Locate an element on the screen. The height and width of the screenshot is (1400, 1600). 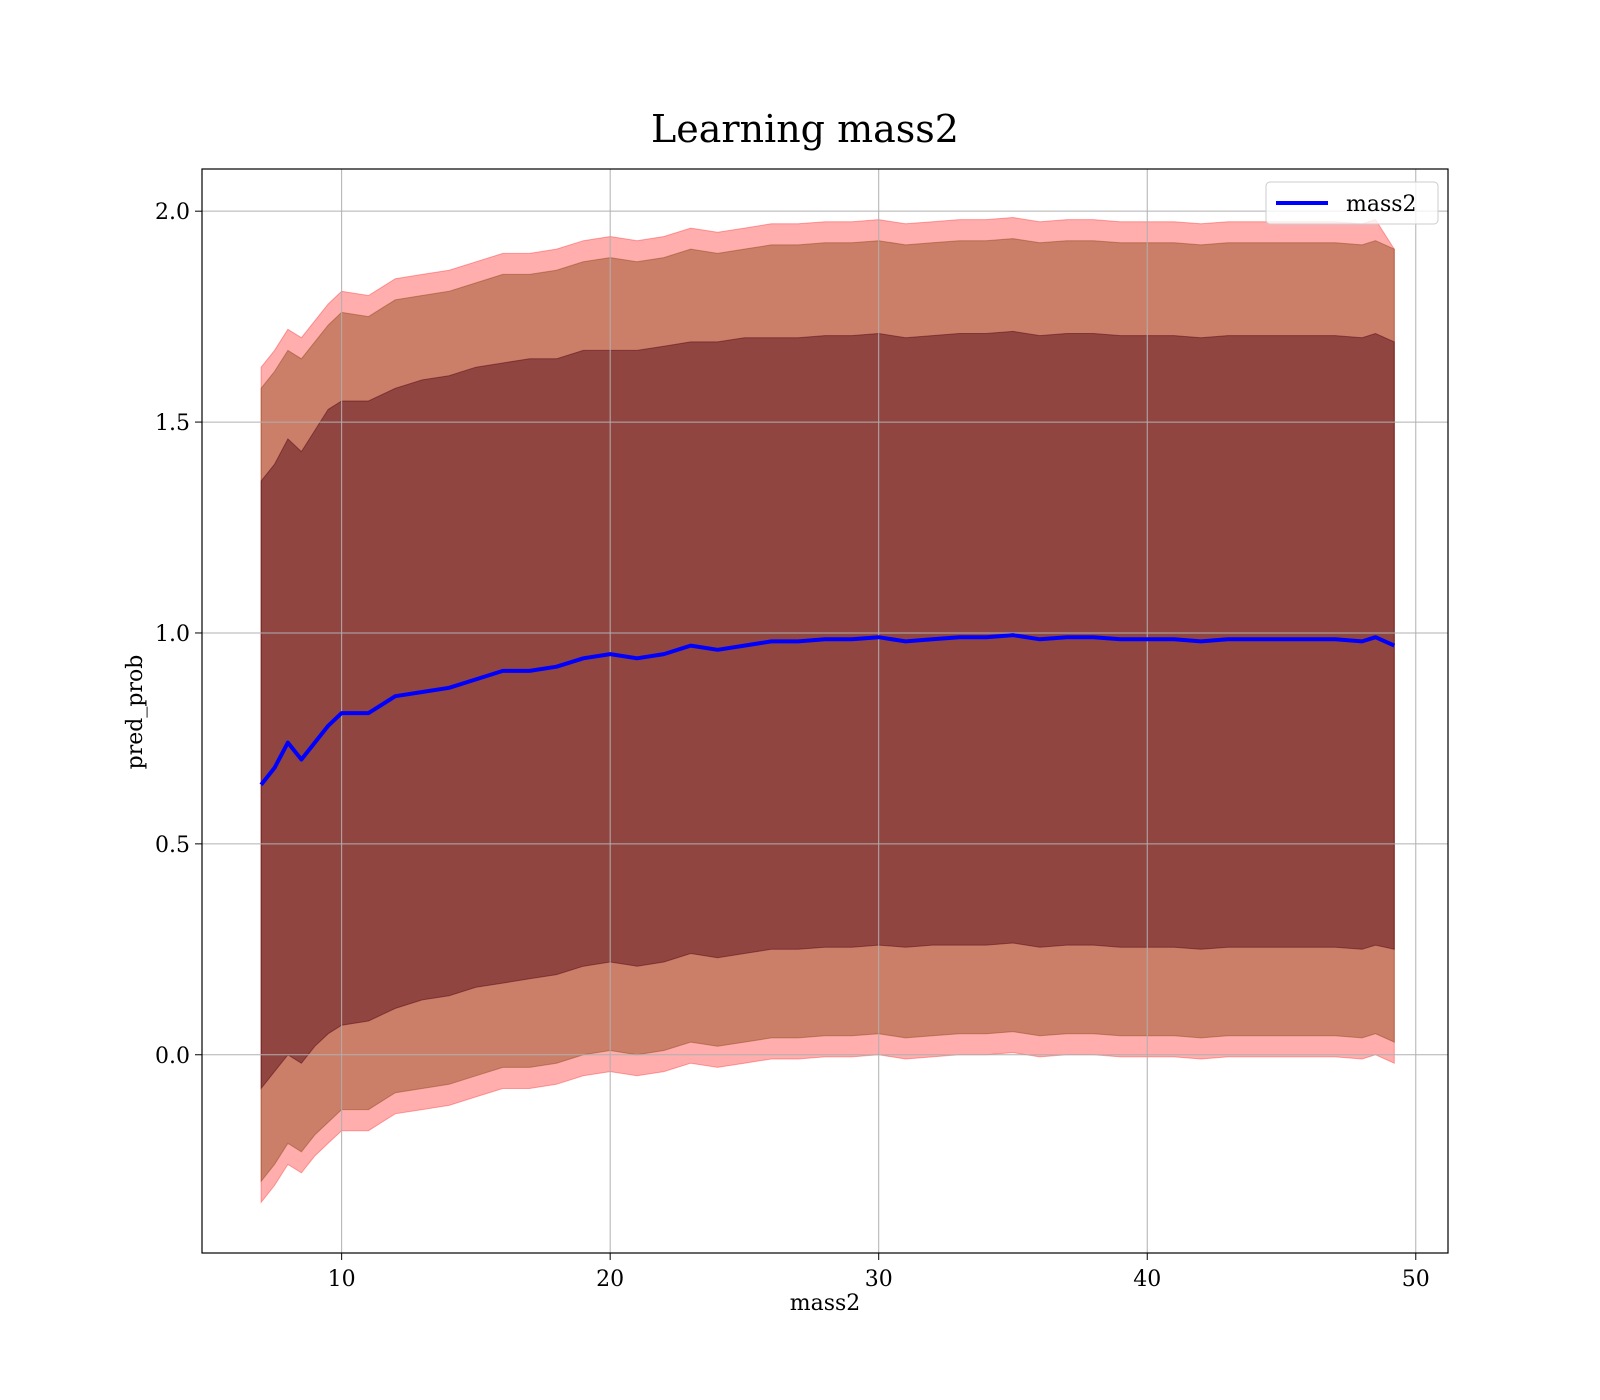
y-tick-label: 0.0 is located at coordinates (172, 1056).